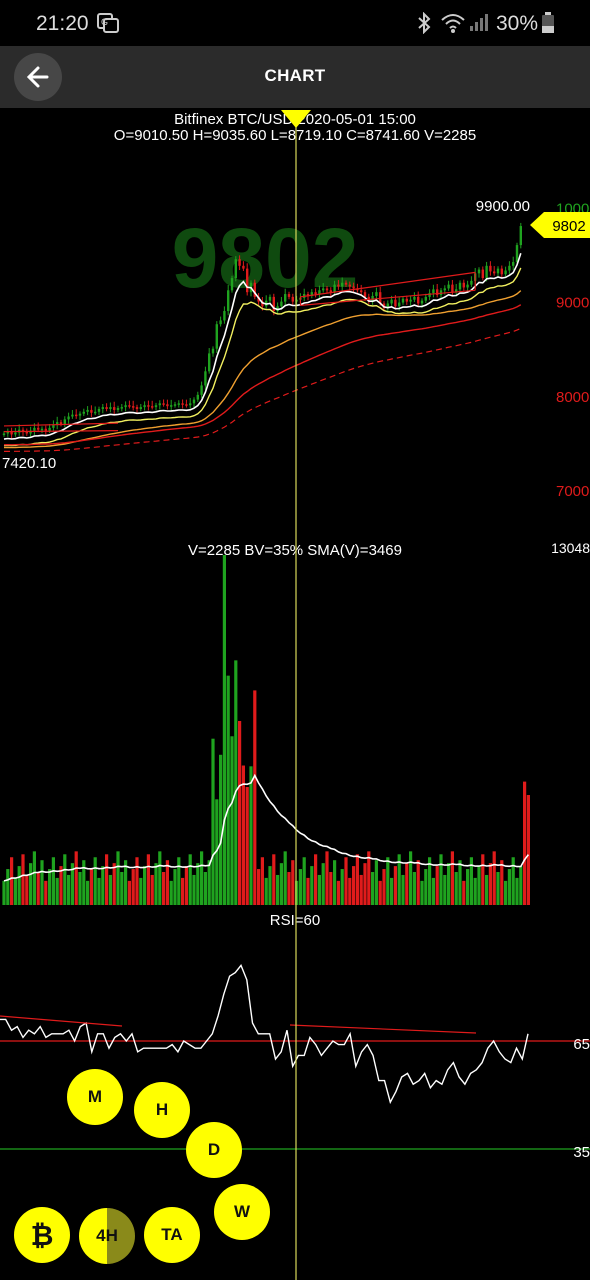  What do you see at coordinates (266, 827) in the screenshot?
I see `volume-sma-line` at bounding box center [266, 827].